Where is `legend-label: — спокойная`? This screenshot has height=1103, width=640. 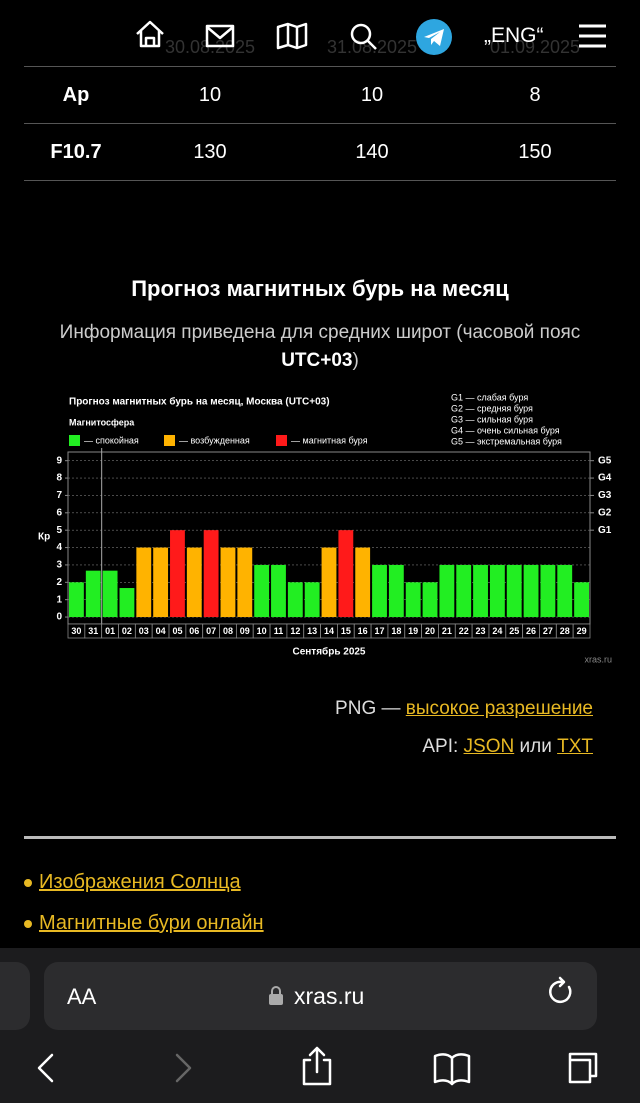 legend-label: — спокойная is located at coordinates (111, 440).